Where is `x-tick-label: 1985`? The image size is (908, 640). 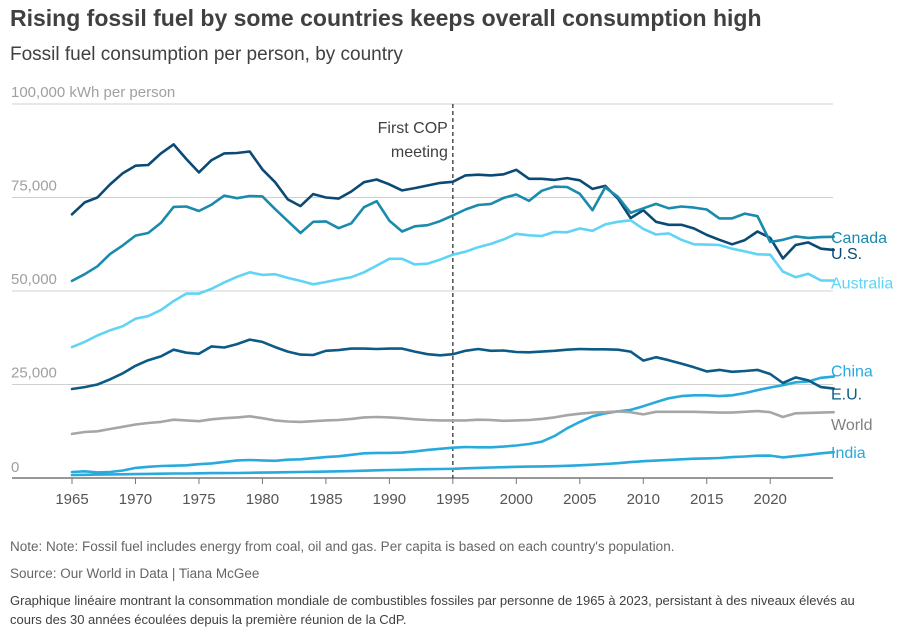 x-tick-label: 1985 is located at coordinates (325, 499).